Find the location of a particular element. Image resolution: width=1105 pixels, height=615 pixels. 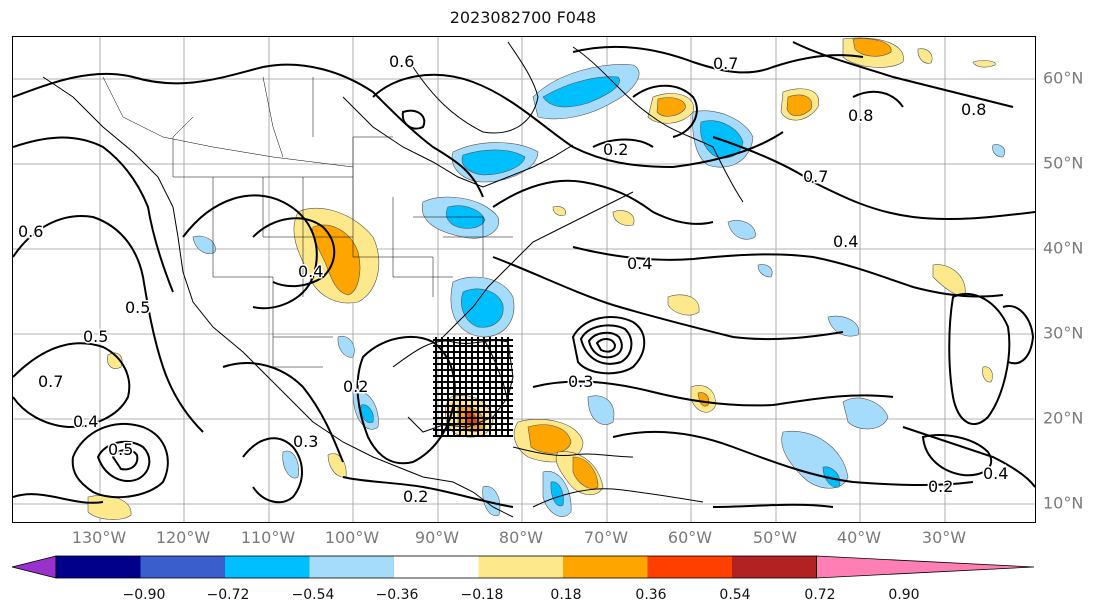

lon-label: 130°W is located at coordinates (99, 537).